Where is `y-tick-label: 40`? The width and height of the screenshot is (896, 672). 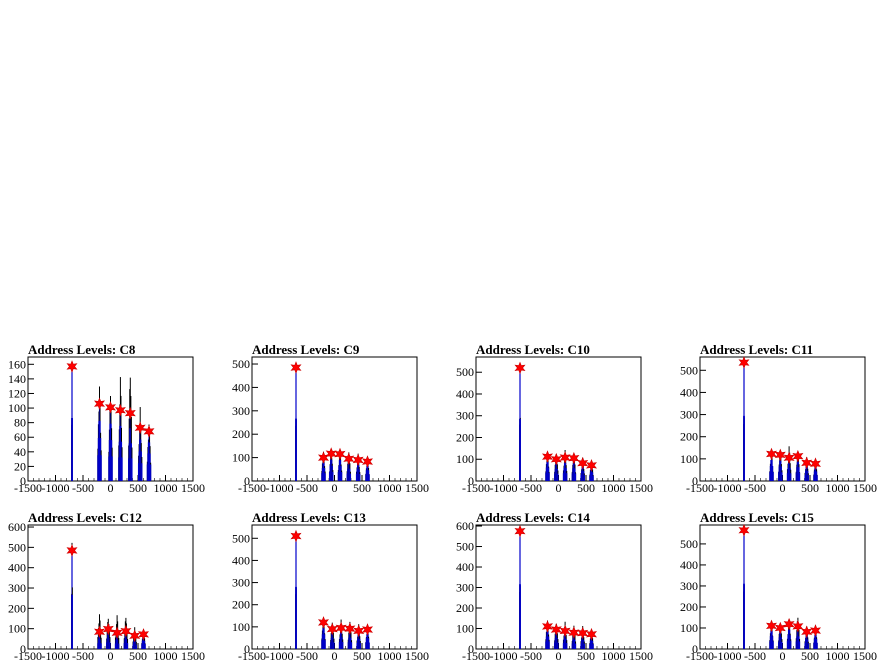 y-tick-label: 40 is located at coordinates (20, 452).